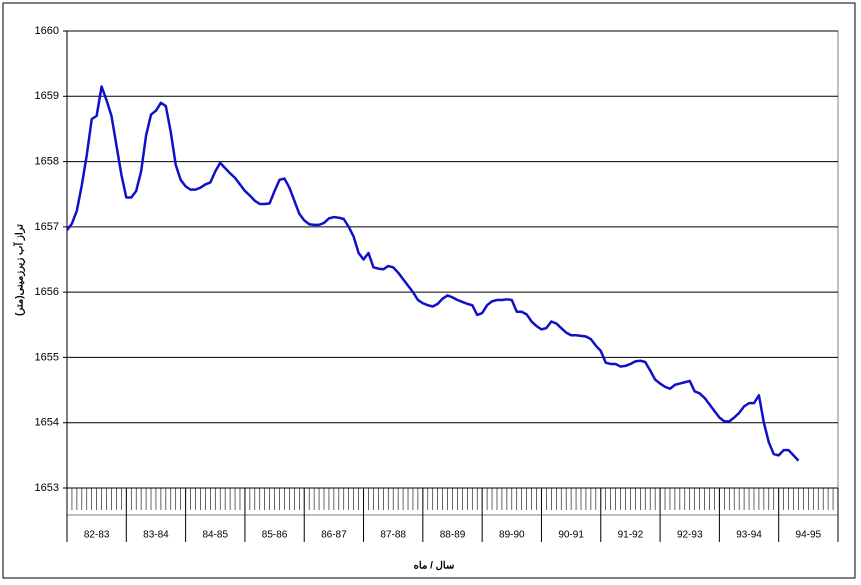 This screenshot has width=861, height=585. I want to click on x-group-label: 85-86, so click(275, 535).